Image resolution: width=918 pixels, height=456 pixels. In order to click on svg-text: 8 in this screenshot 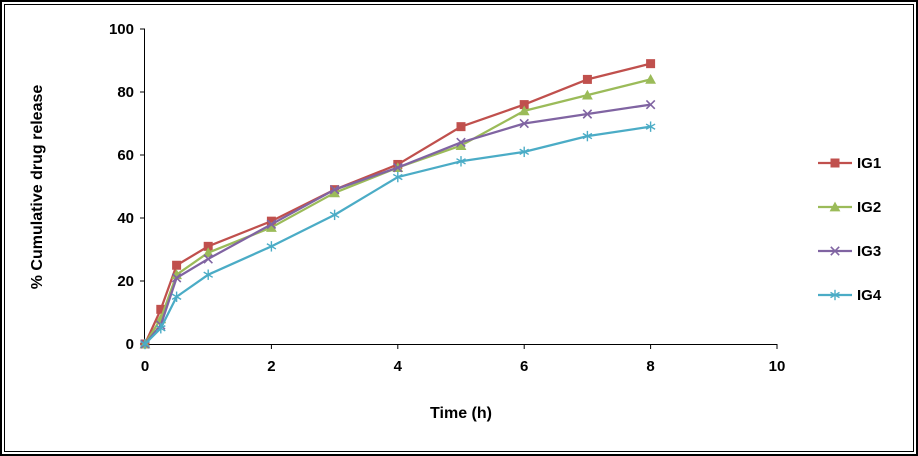, I will do `click(650, 366)`.